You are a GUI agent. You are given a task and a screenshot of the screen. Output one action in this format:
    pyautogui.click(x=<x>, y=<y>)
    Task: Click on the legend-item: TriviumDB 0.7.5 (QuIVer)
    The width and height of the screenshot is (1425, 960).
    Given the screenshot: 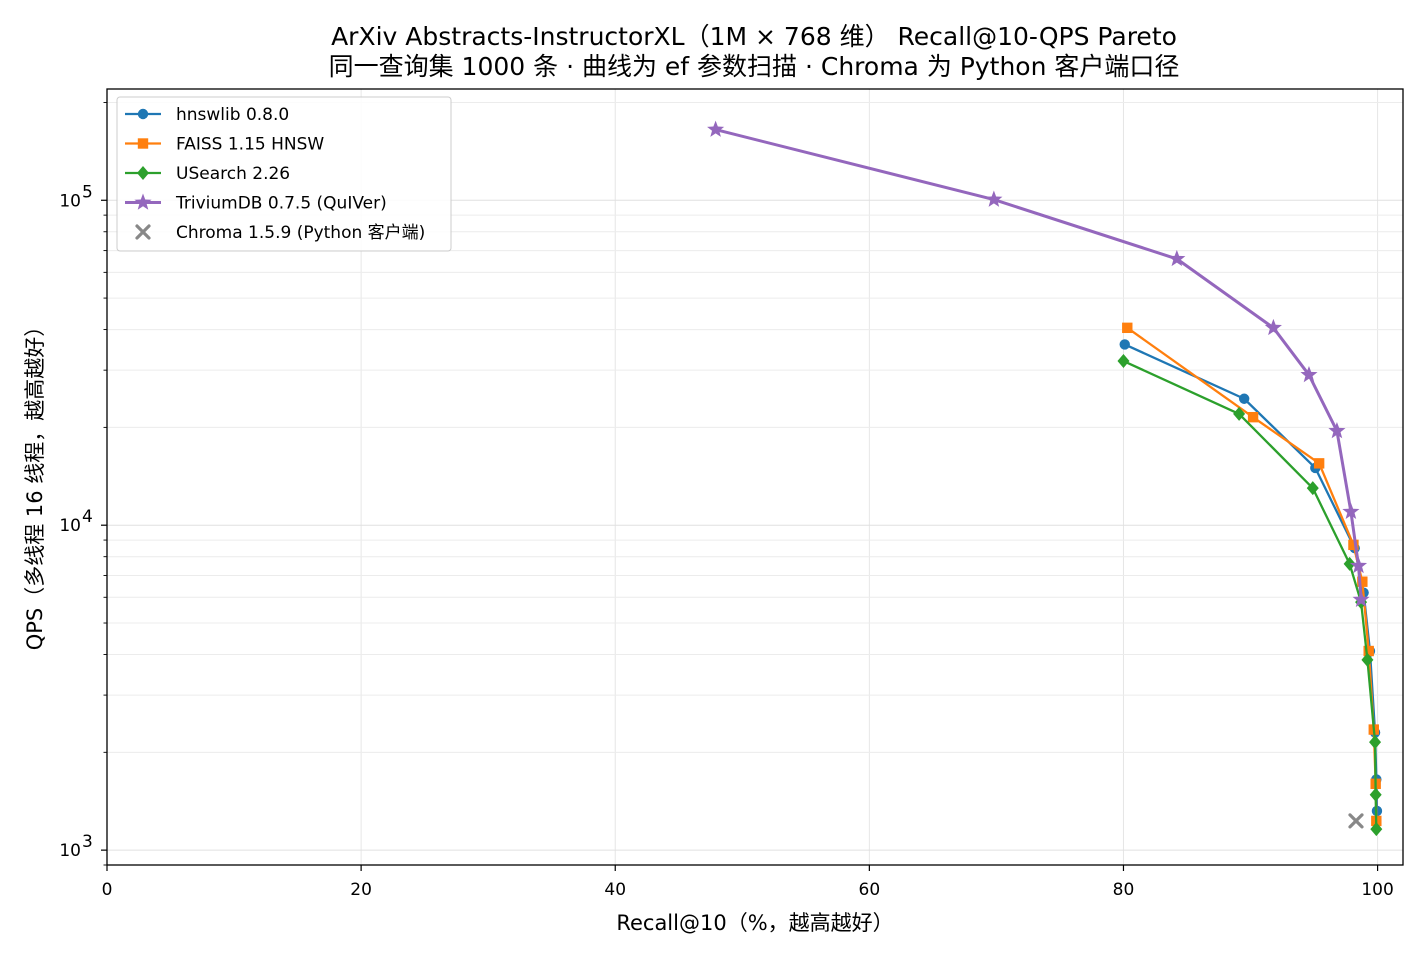 What is the action you would take?
    pyautogui.click(x=256, y=203)
    